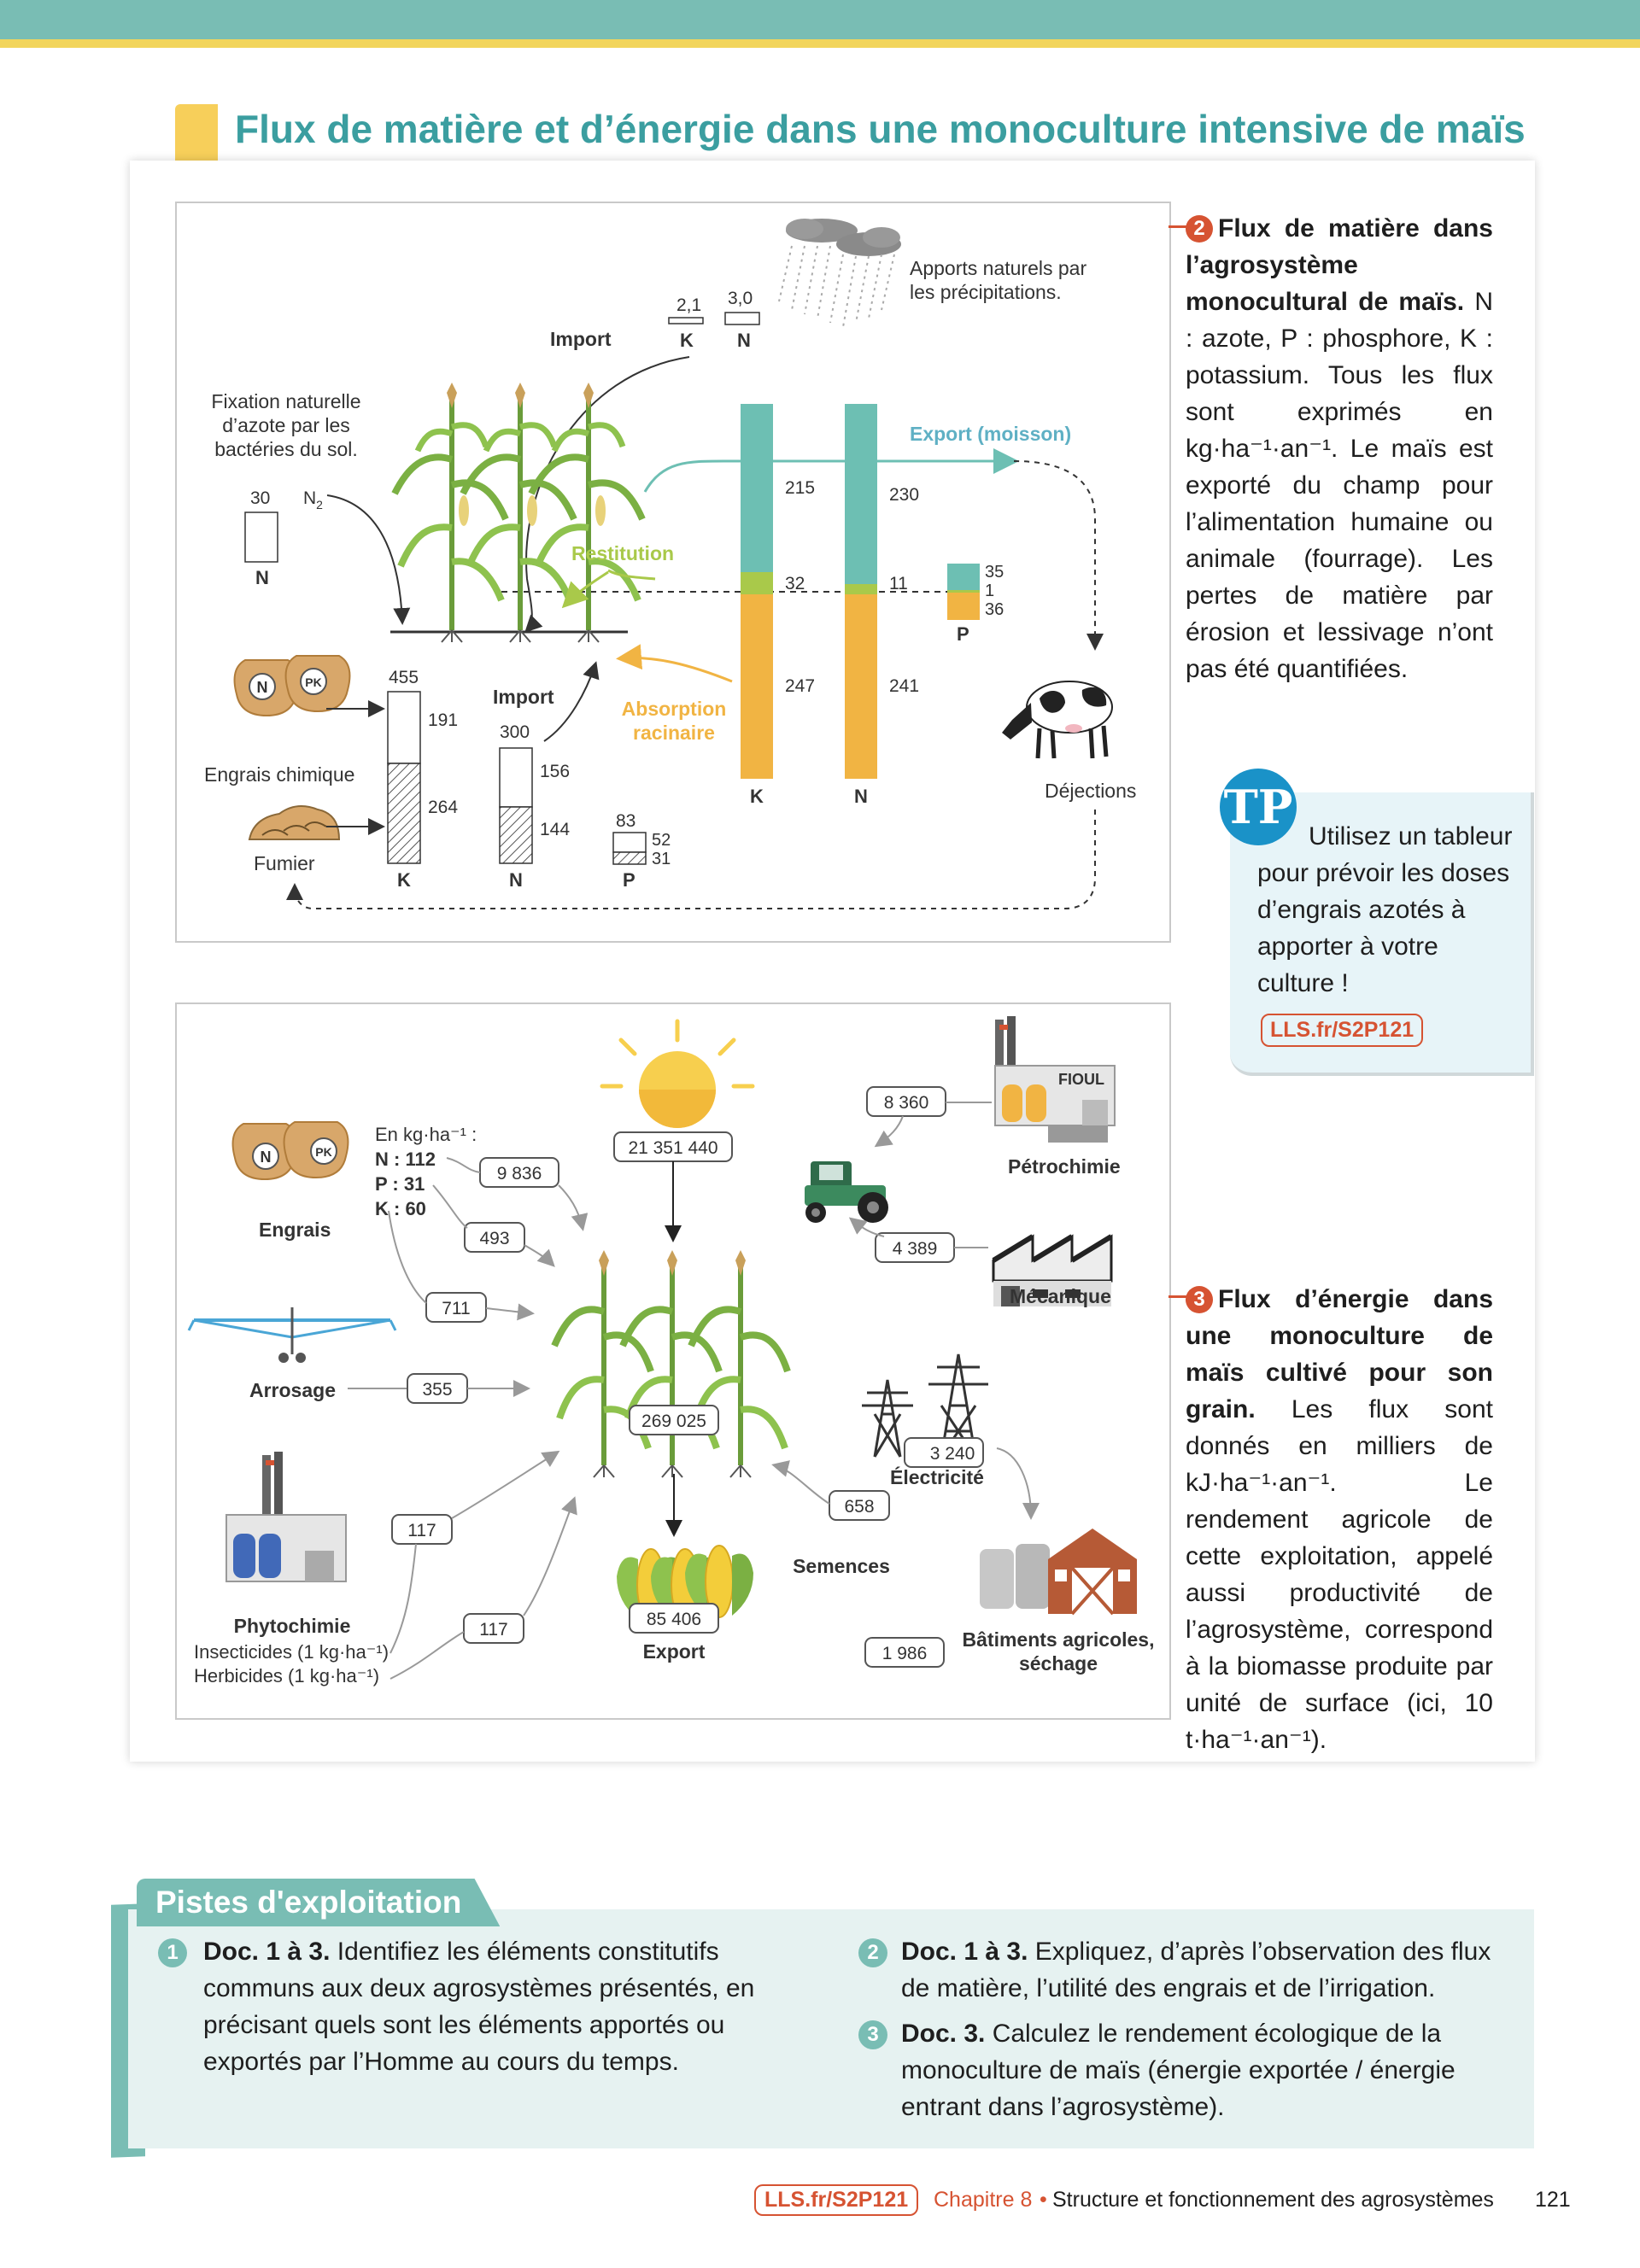 Image resolution: width=1640 pixels, height=2268 pixels. Describe the element at coordinates (1342, 1030) in the screenshot. I see `tp-link: LLS.fr/S2P121` at that location.